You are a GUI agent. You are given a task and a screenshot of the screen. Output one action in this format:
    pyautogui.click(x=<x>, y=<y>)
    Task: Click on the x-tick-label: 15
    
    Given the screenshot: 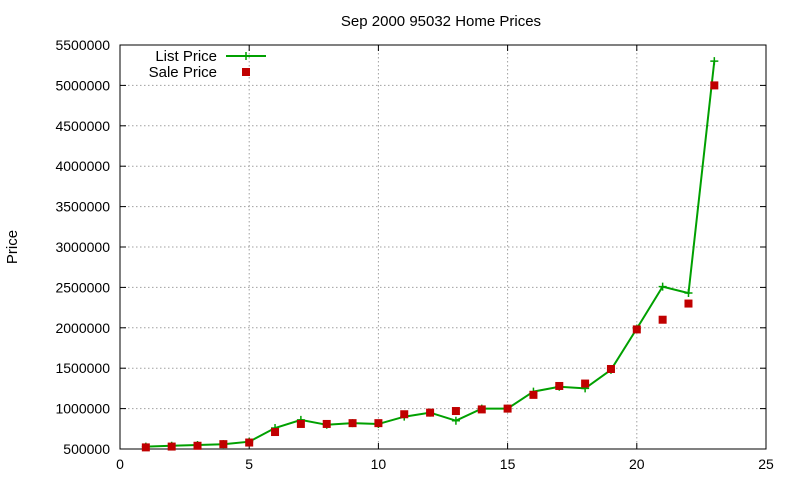 What is the action you would take?
    pyautogui.click(x=508, y=464)
    